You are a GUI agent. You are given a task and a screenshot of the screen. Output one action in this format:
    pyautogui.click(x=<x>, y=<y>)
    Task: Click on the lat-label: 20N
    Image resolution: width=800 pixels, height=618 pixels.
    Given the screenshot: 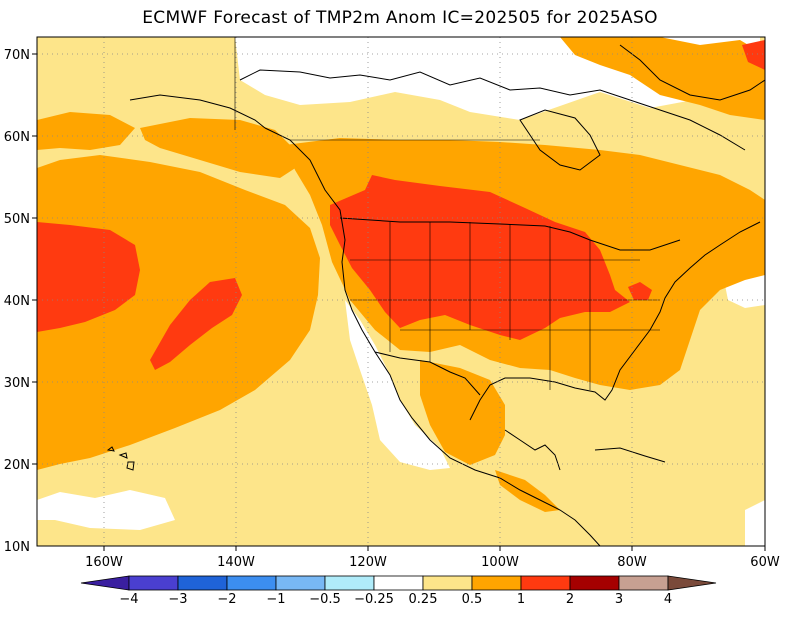 What is the action you would take?
    pyautogui.click(x=17, y=465)
    